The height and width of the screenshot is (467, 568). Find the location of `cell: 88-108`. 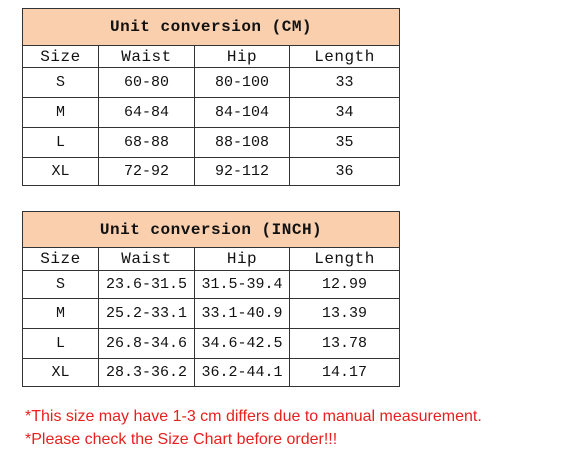

cell: 88-108 is located at coordinates (242, 142).